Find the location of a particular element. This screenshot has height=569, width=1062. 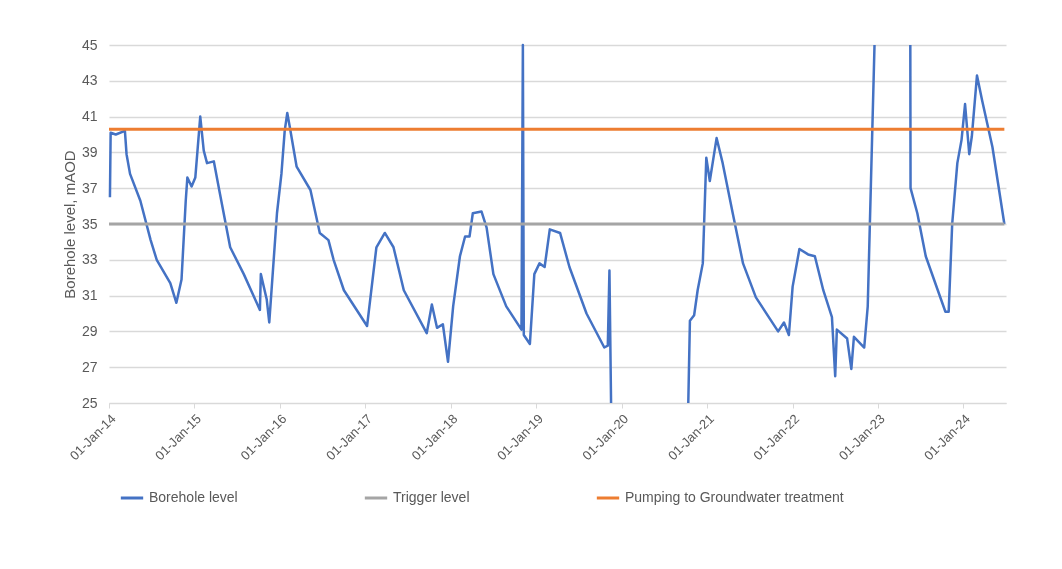

y-tick-label: 31 is located at coordinates (89, 295).